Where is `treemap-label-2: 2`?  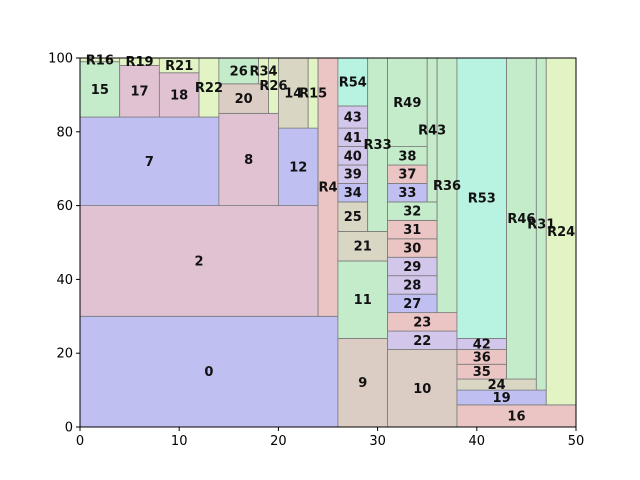 treemap-label-2: 2 is located at coordinates (199, 261).